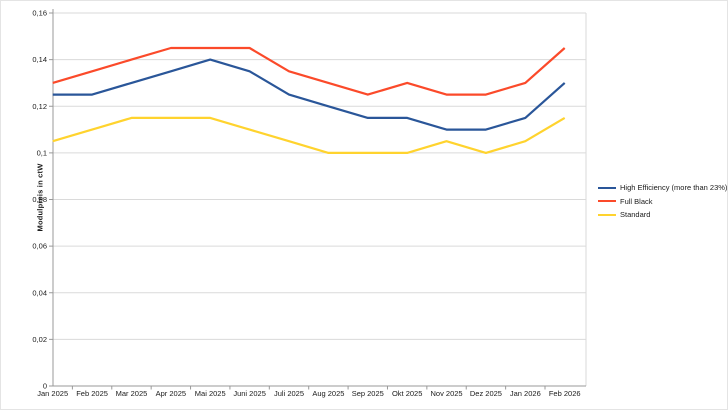  I want to click on legend-line-swatch-red, so click(607, 201).